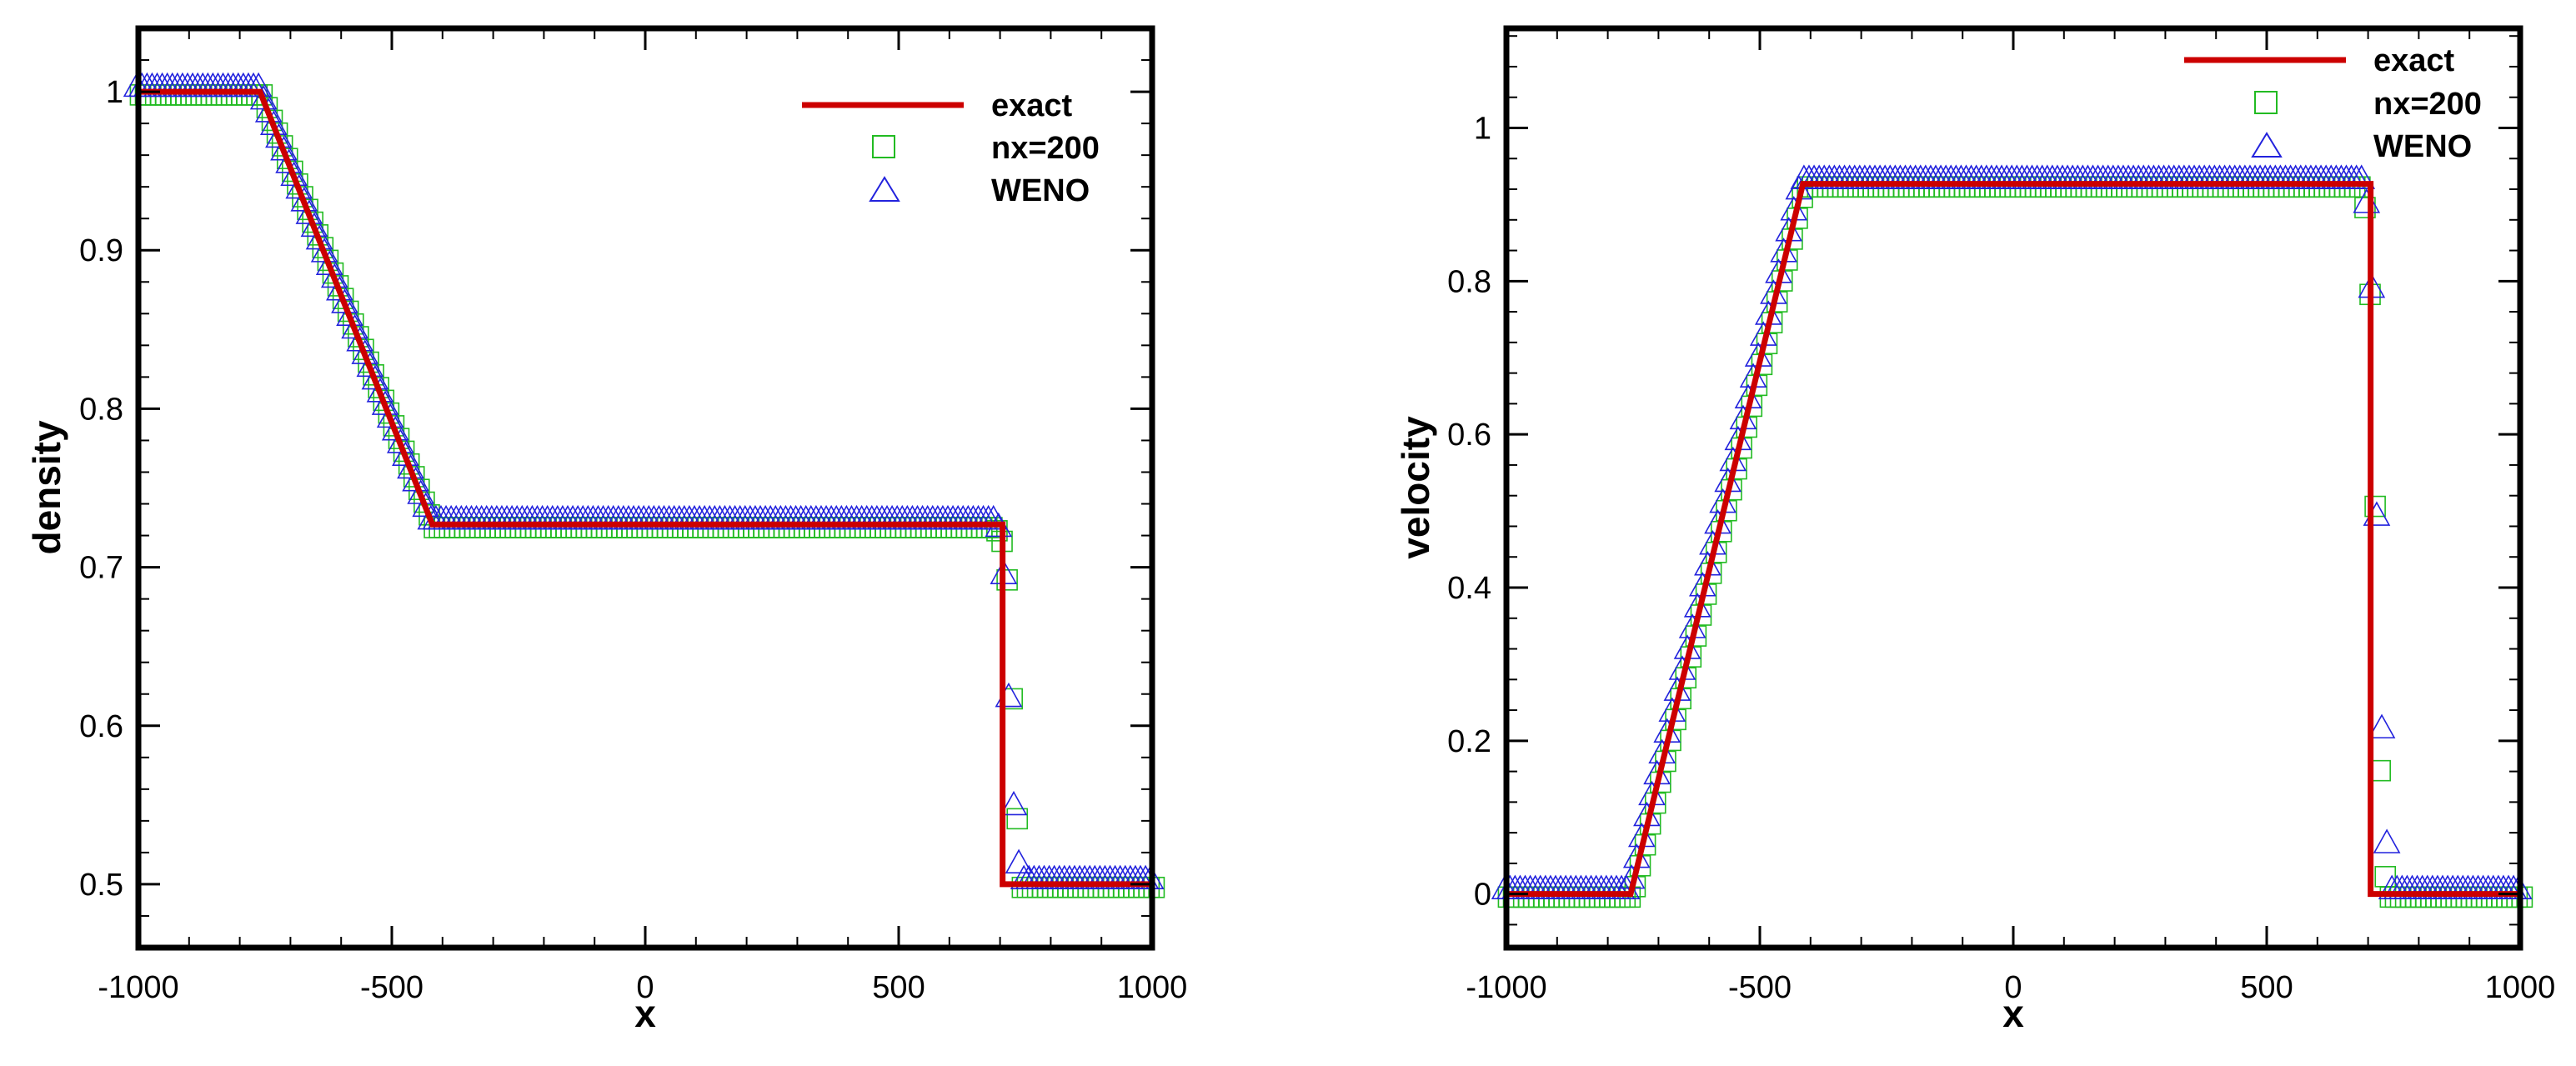 Image resolution: width=2576 pixels, height=1066 pixels. I want to click on density-x-tick-label: 1000, so click(1152, 987).